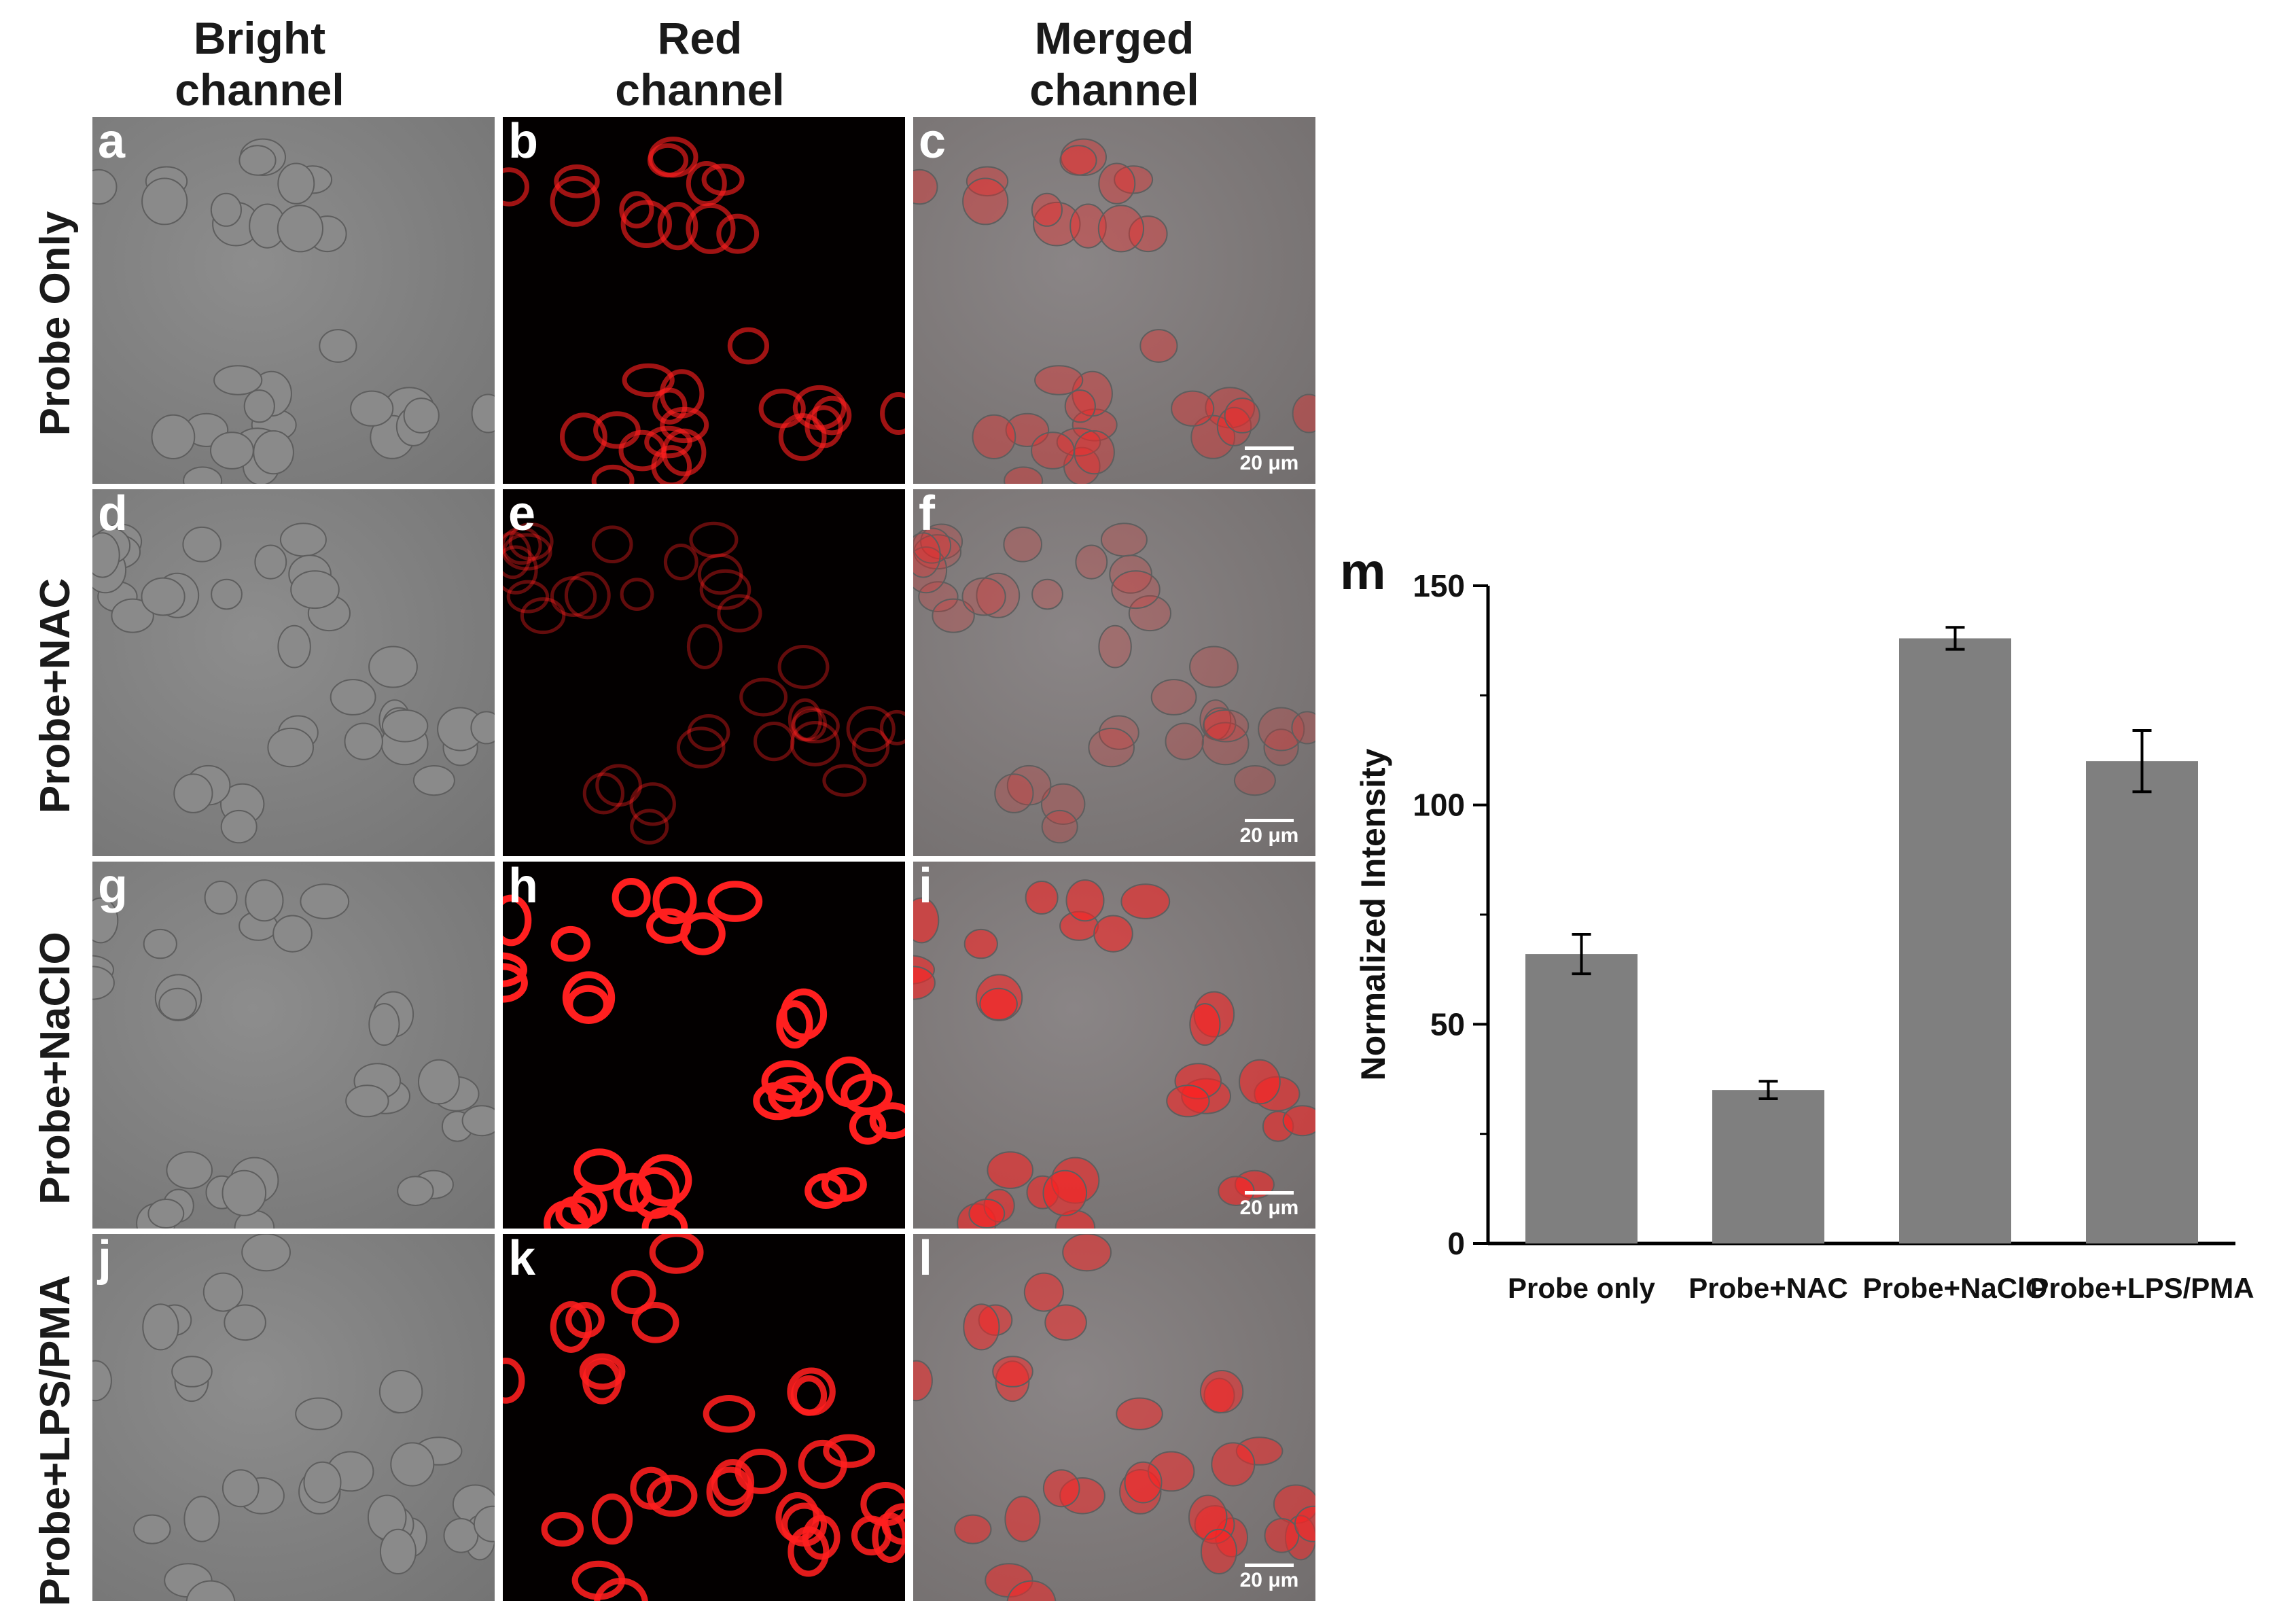 The width and height of the screenshot is (2283, 1624). I want to click on panel-letter-a: a, so click(112, 143).